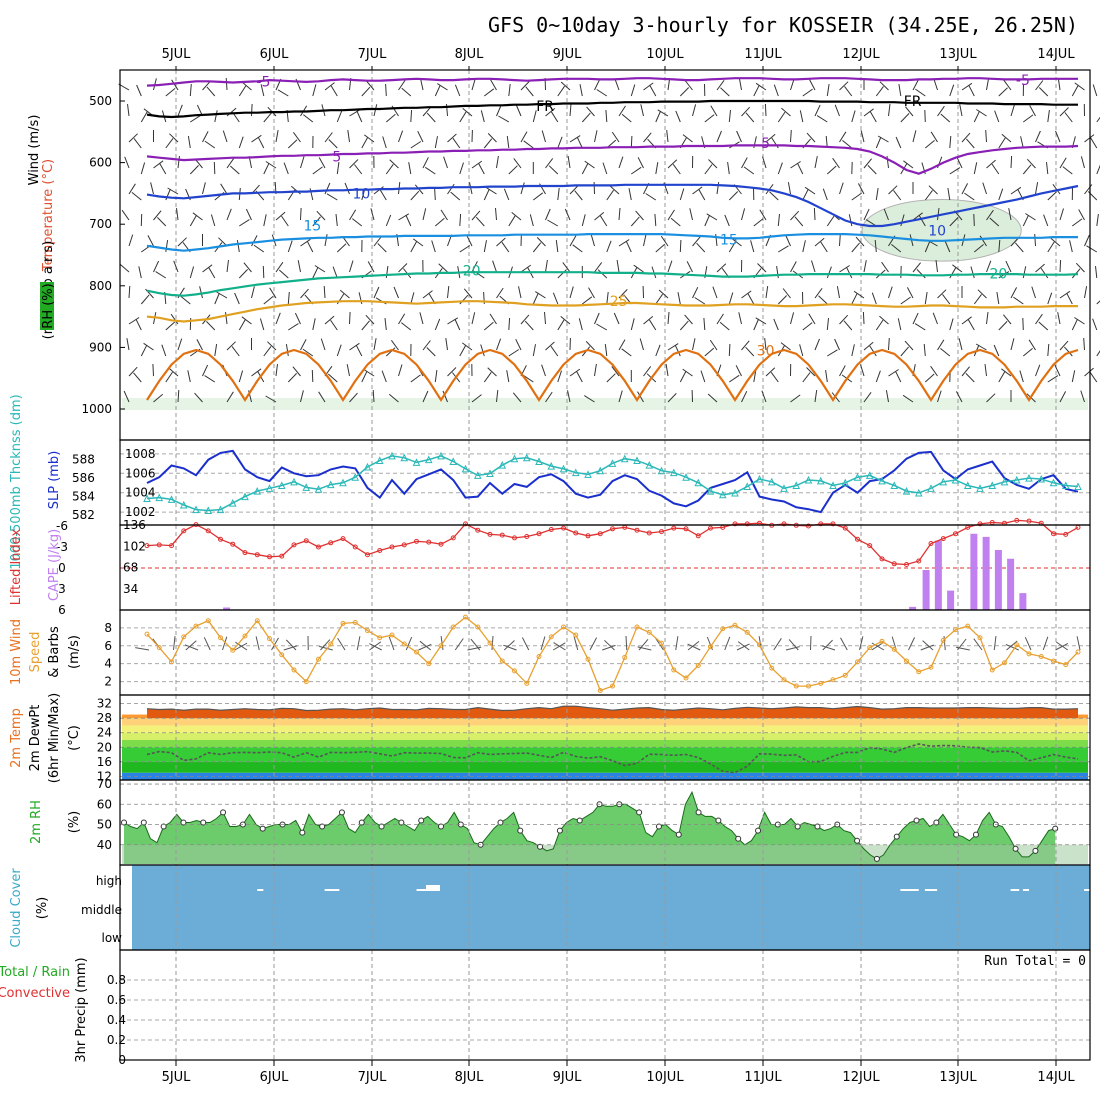  I want to click on date-label-top-11JUL: 11JUL, so click(763, 54).